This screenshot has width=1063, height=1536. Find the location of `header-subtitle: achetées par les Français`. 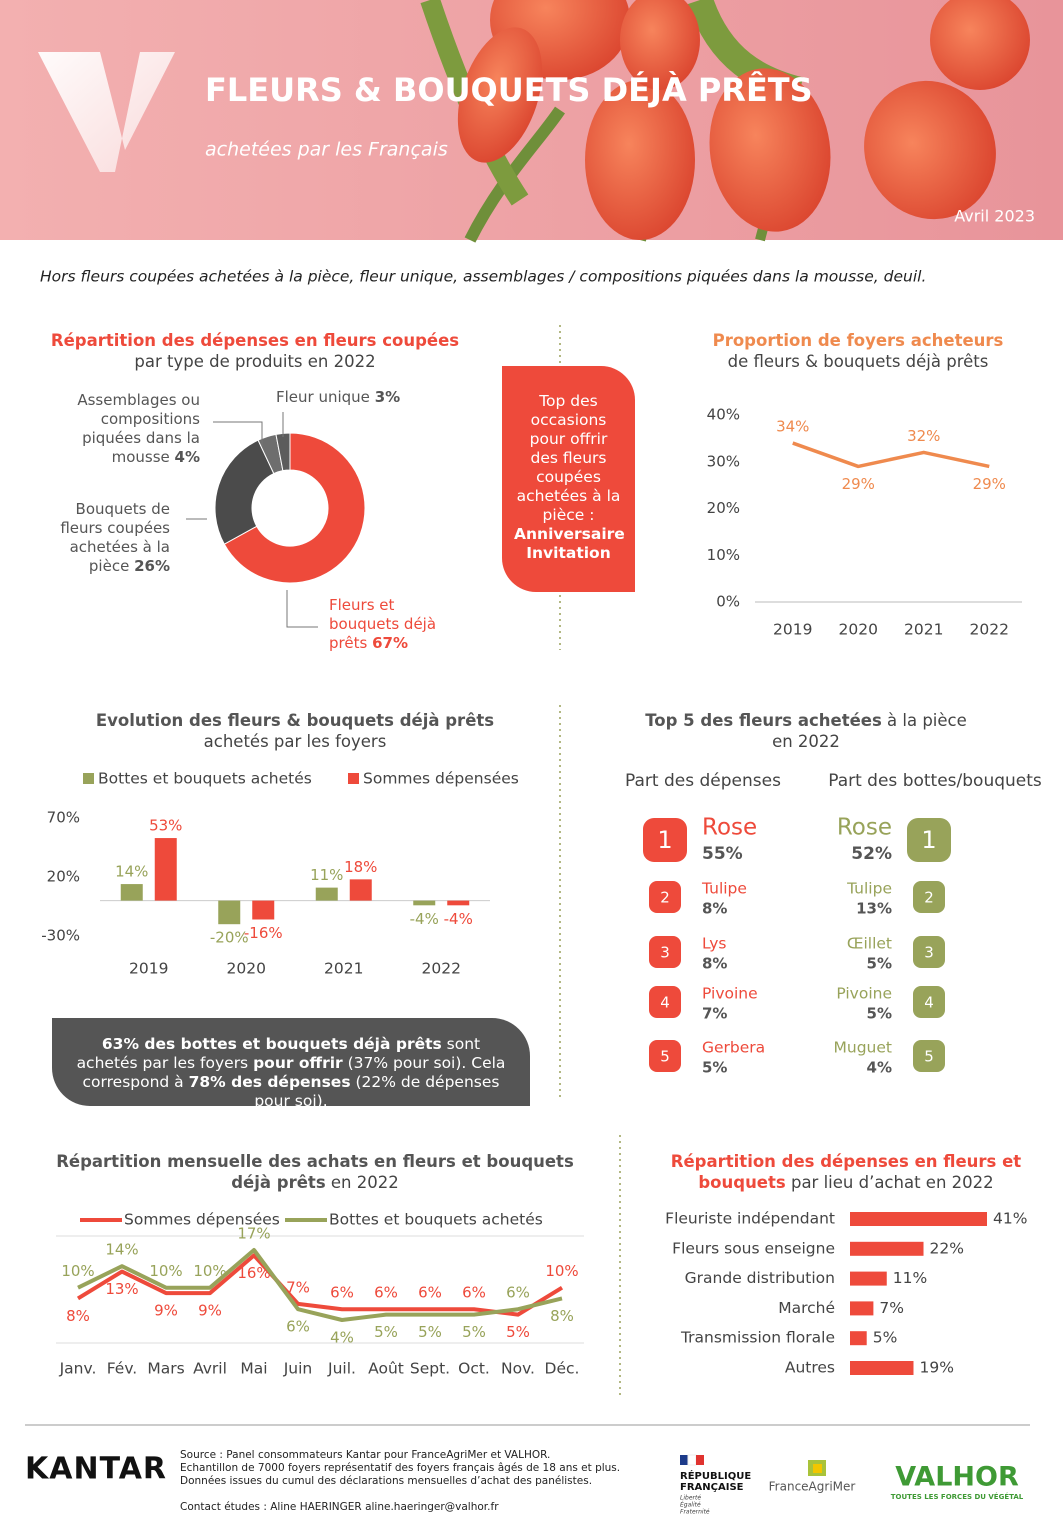

header-subtitle: achetées par les Français is located at coordinates (326, 150).